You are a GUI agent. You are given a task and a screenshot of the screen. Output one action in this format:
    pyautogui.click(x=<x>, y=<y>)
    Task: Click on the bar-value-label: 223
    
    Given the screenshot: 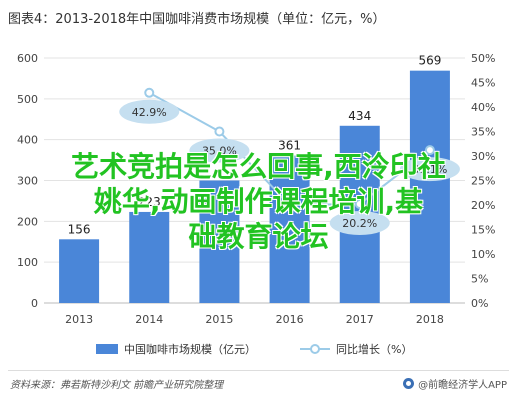 What is the action you would take?
    pyautogui.click(x=149, y=202)
    